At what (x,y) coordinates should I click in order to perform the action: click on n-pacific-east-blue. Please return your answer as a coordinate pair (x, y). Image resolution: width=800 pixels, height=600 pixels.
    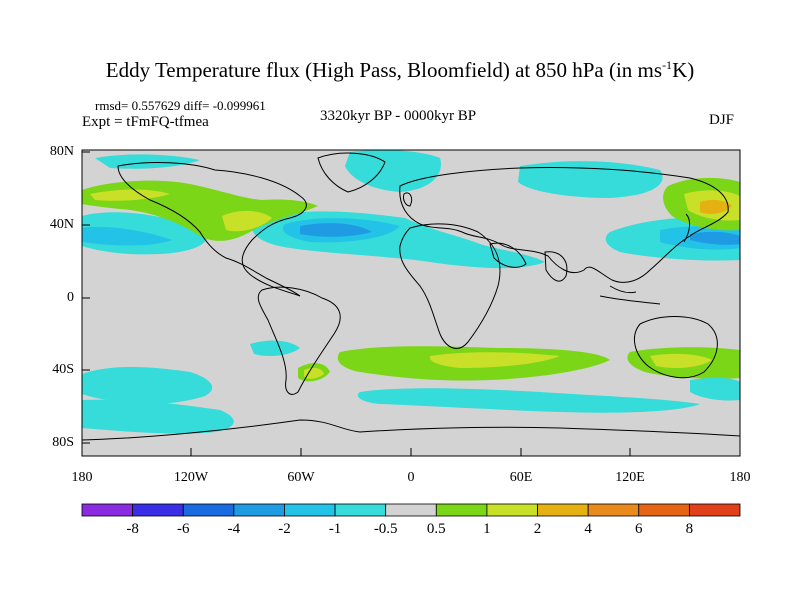
    Looking at the image, I should click on (127, 236).